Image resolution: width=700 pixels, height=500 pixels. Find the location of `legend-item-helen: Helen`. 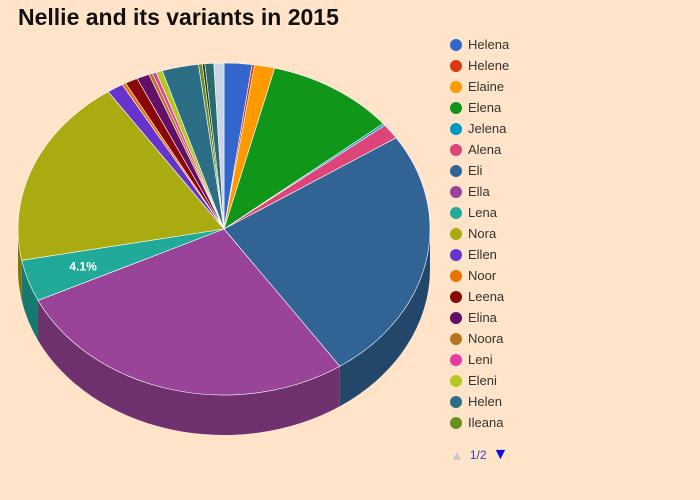

legend-item-helen: Helen is located at coordinates (570, 401).